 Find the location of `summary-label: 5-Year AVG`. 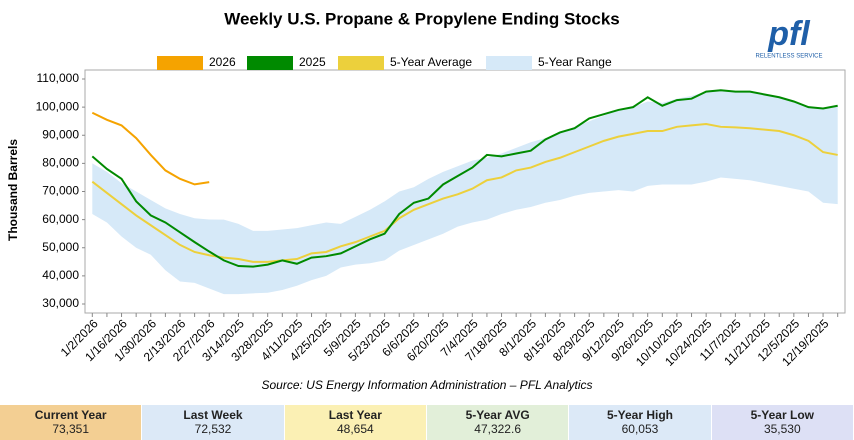

summary-label: 5-Year AVG is located at coordinates (497, 415).